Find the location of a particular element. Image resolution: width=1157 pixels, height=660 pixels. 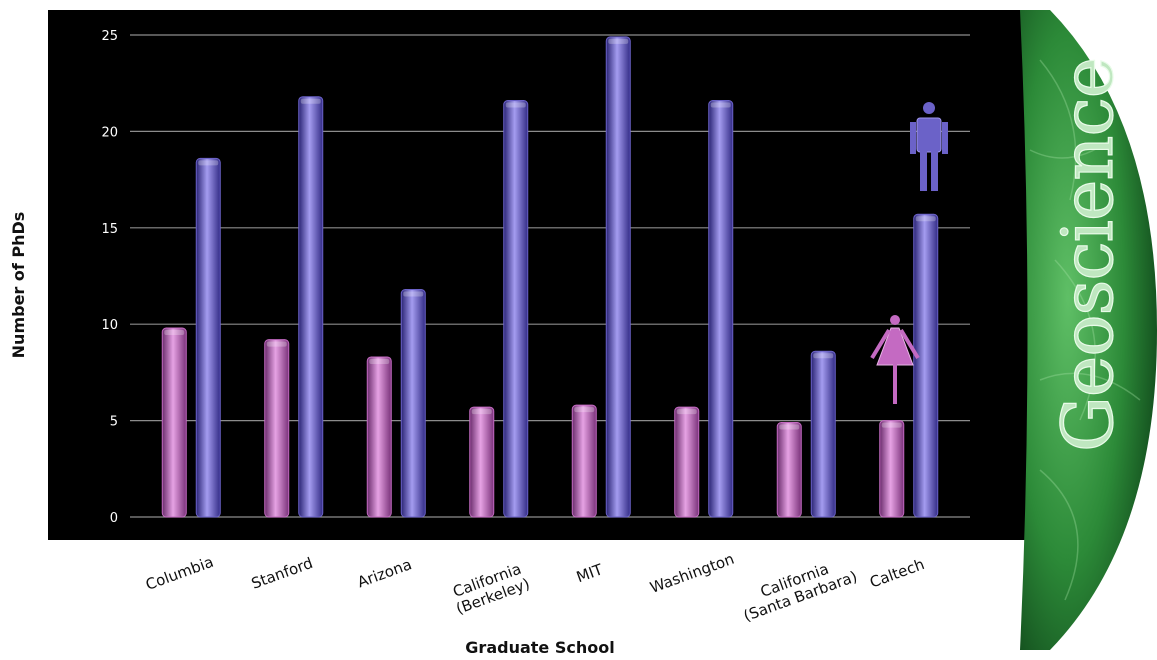

banner-texture is located at coordinates (1085, 330).